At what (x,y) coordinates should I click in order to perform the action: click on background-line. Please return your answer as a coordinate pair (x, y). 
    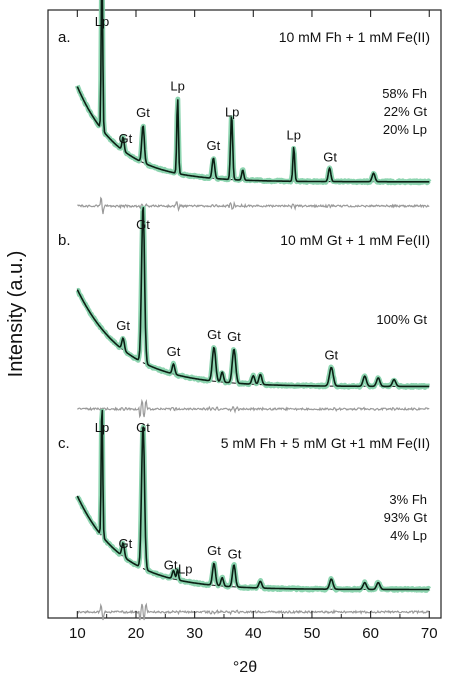
    Looking at the image, I should click on (253, 338).